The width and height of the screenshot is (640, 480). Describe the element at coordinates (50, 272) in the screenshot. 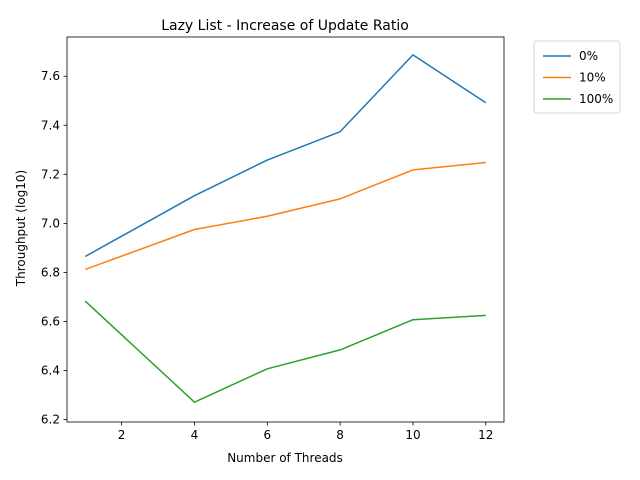

I see `y-tick-label: 6.8` at that location.